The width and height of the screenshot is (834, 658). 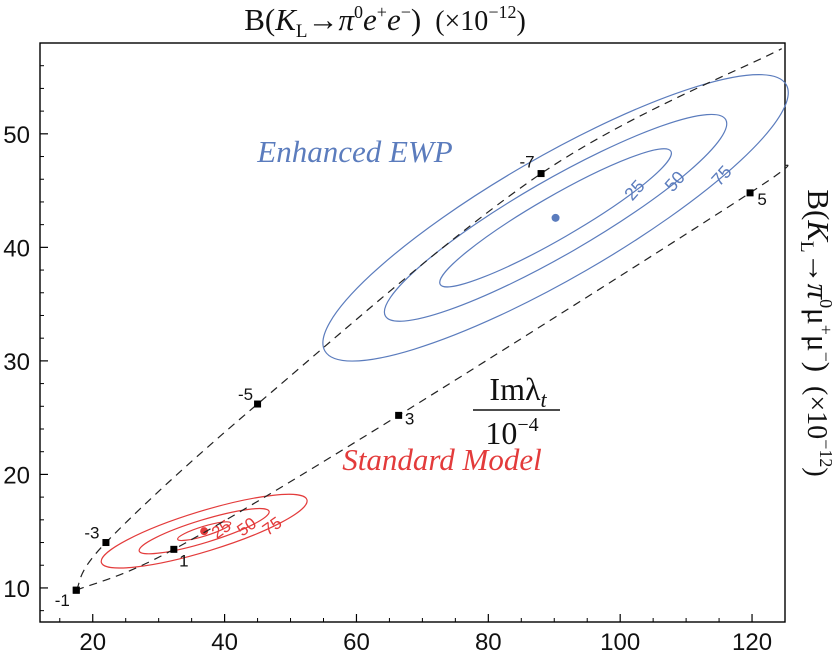 What do you see at coordinates (815, 332) in the screenshot?
I see `right-axis-label: B(KL→π0μ+μ−)(×10−12)` at bounding box center [815, 332].